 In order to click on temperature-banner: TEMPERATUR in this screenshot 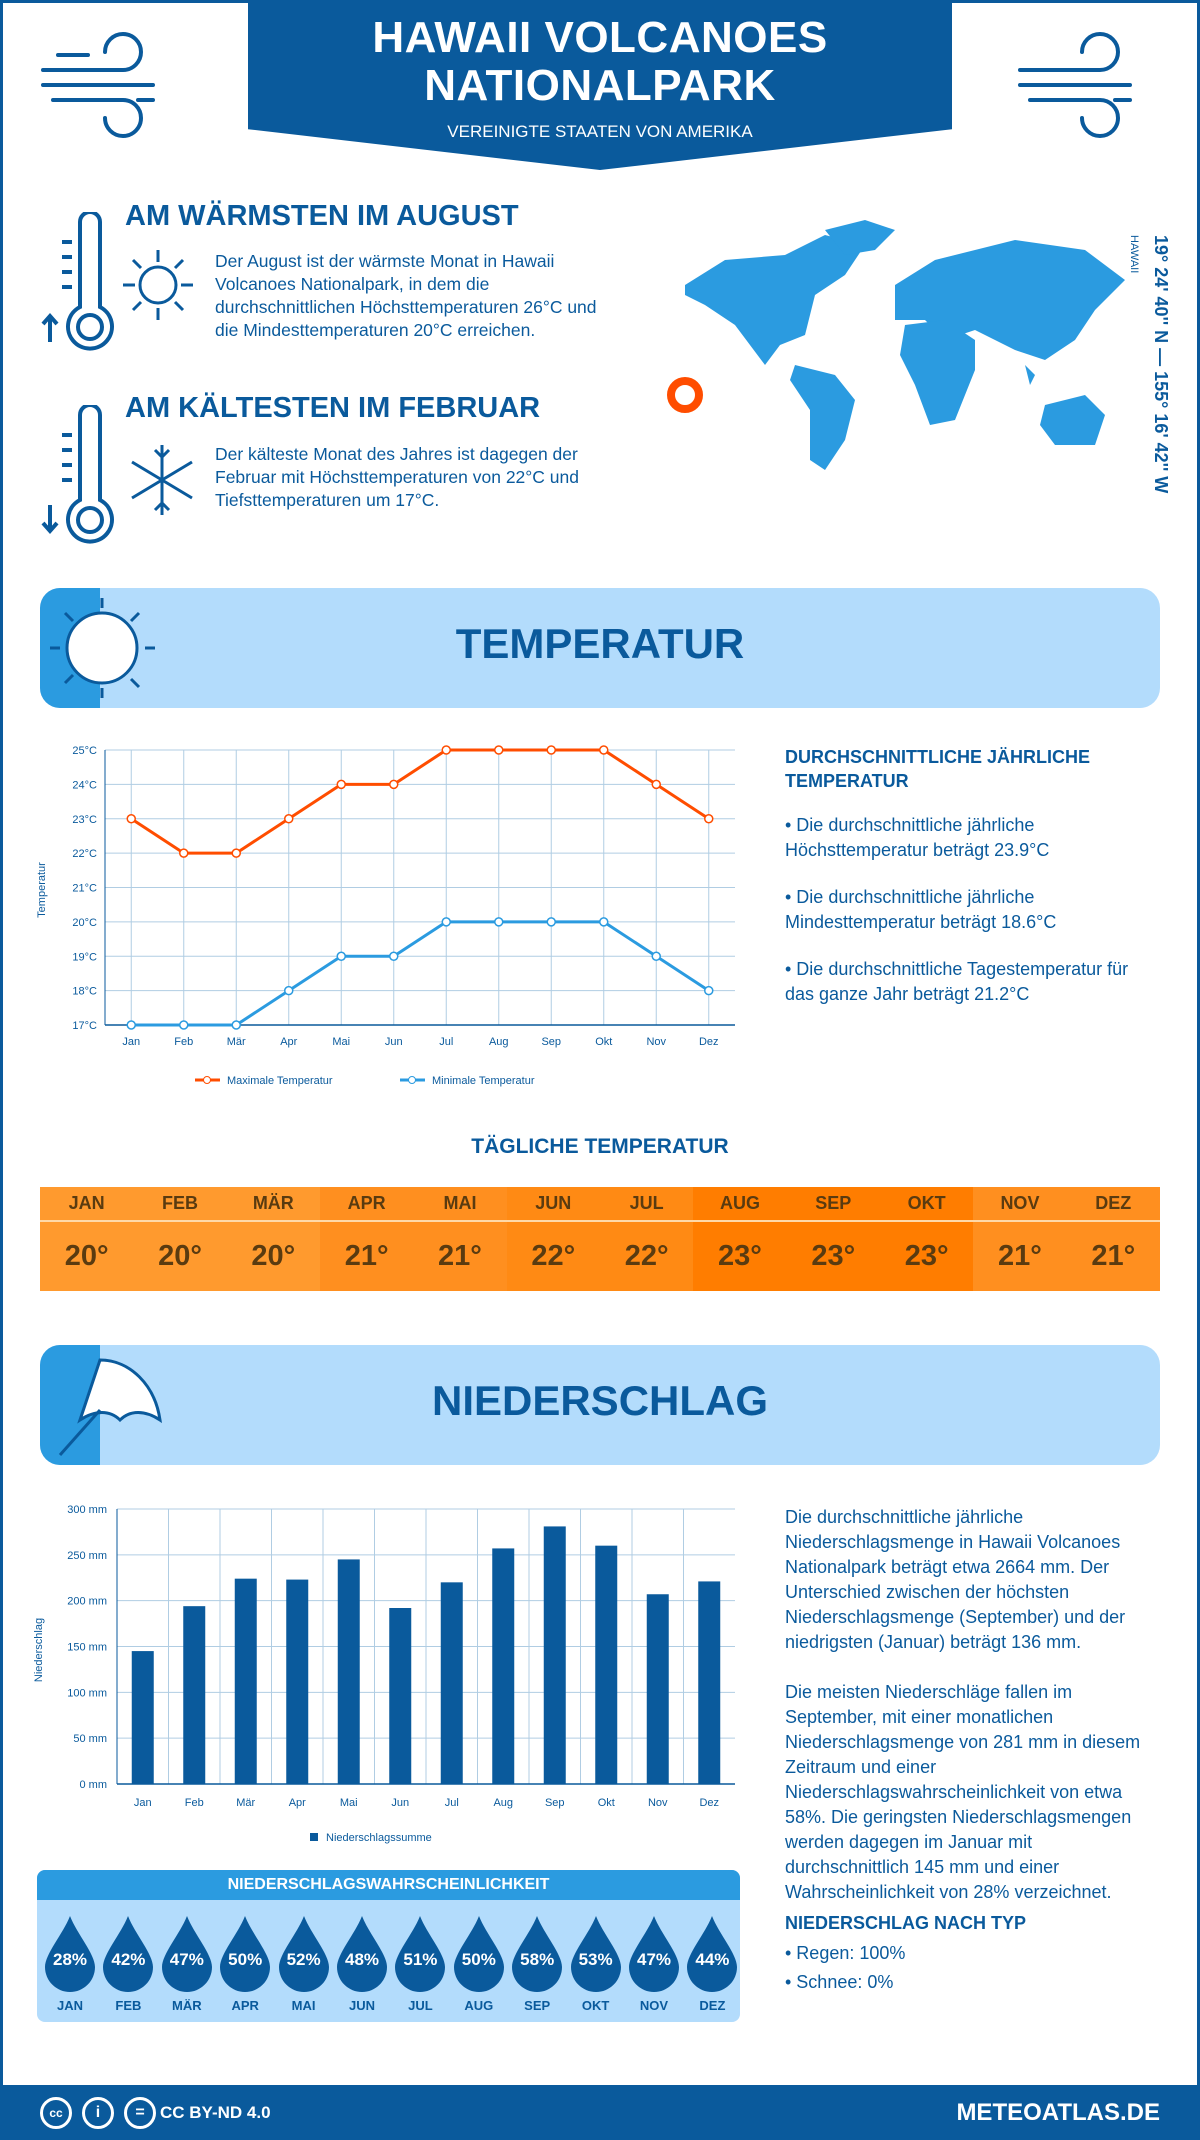, I will do `click(600, 648)`.